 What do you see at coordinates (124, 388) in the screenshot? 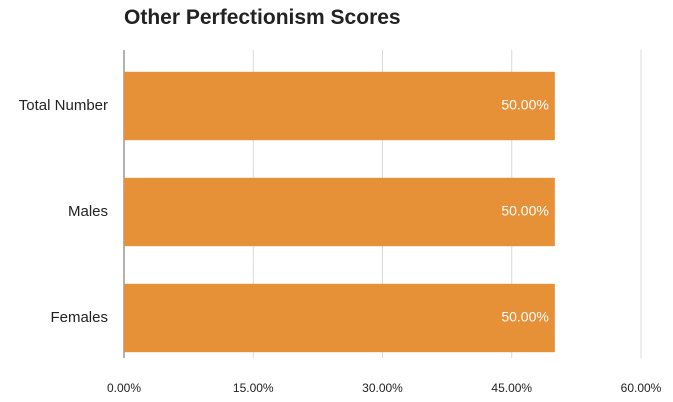
I see `x-tick-label: 0.00%` at bounding box center [124, 388].